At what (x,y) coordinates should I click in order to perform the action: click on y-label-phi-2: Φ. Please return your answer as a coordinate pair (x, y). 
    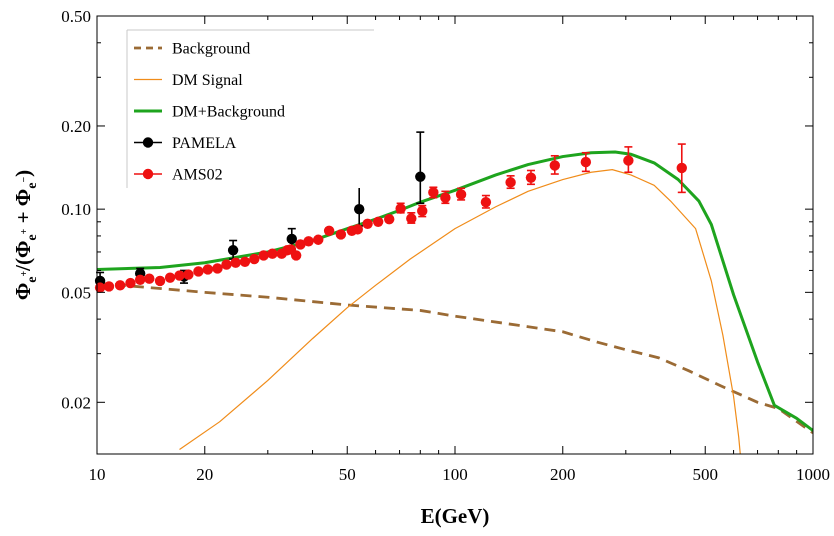
    Looking at the image, I should click on (23, 249).